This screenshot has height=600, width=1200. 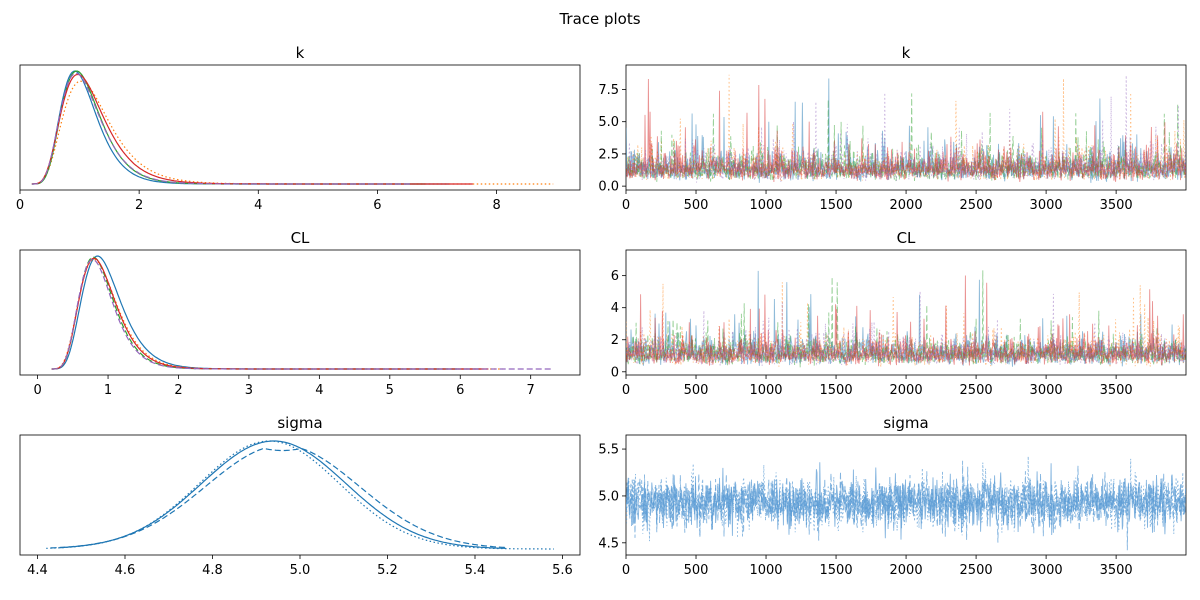 I want to click on k-trace-xtick-label: 3000, so click(x=1046, y=205).